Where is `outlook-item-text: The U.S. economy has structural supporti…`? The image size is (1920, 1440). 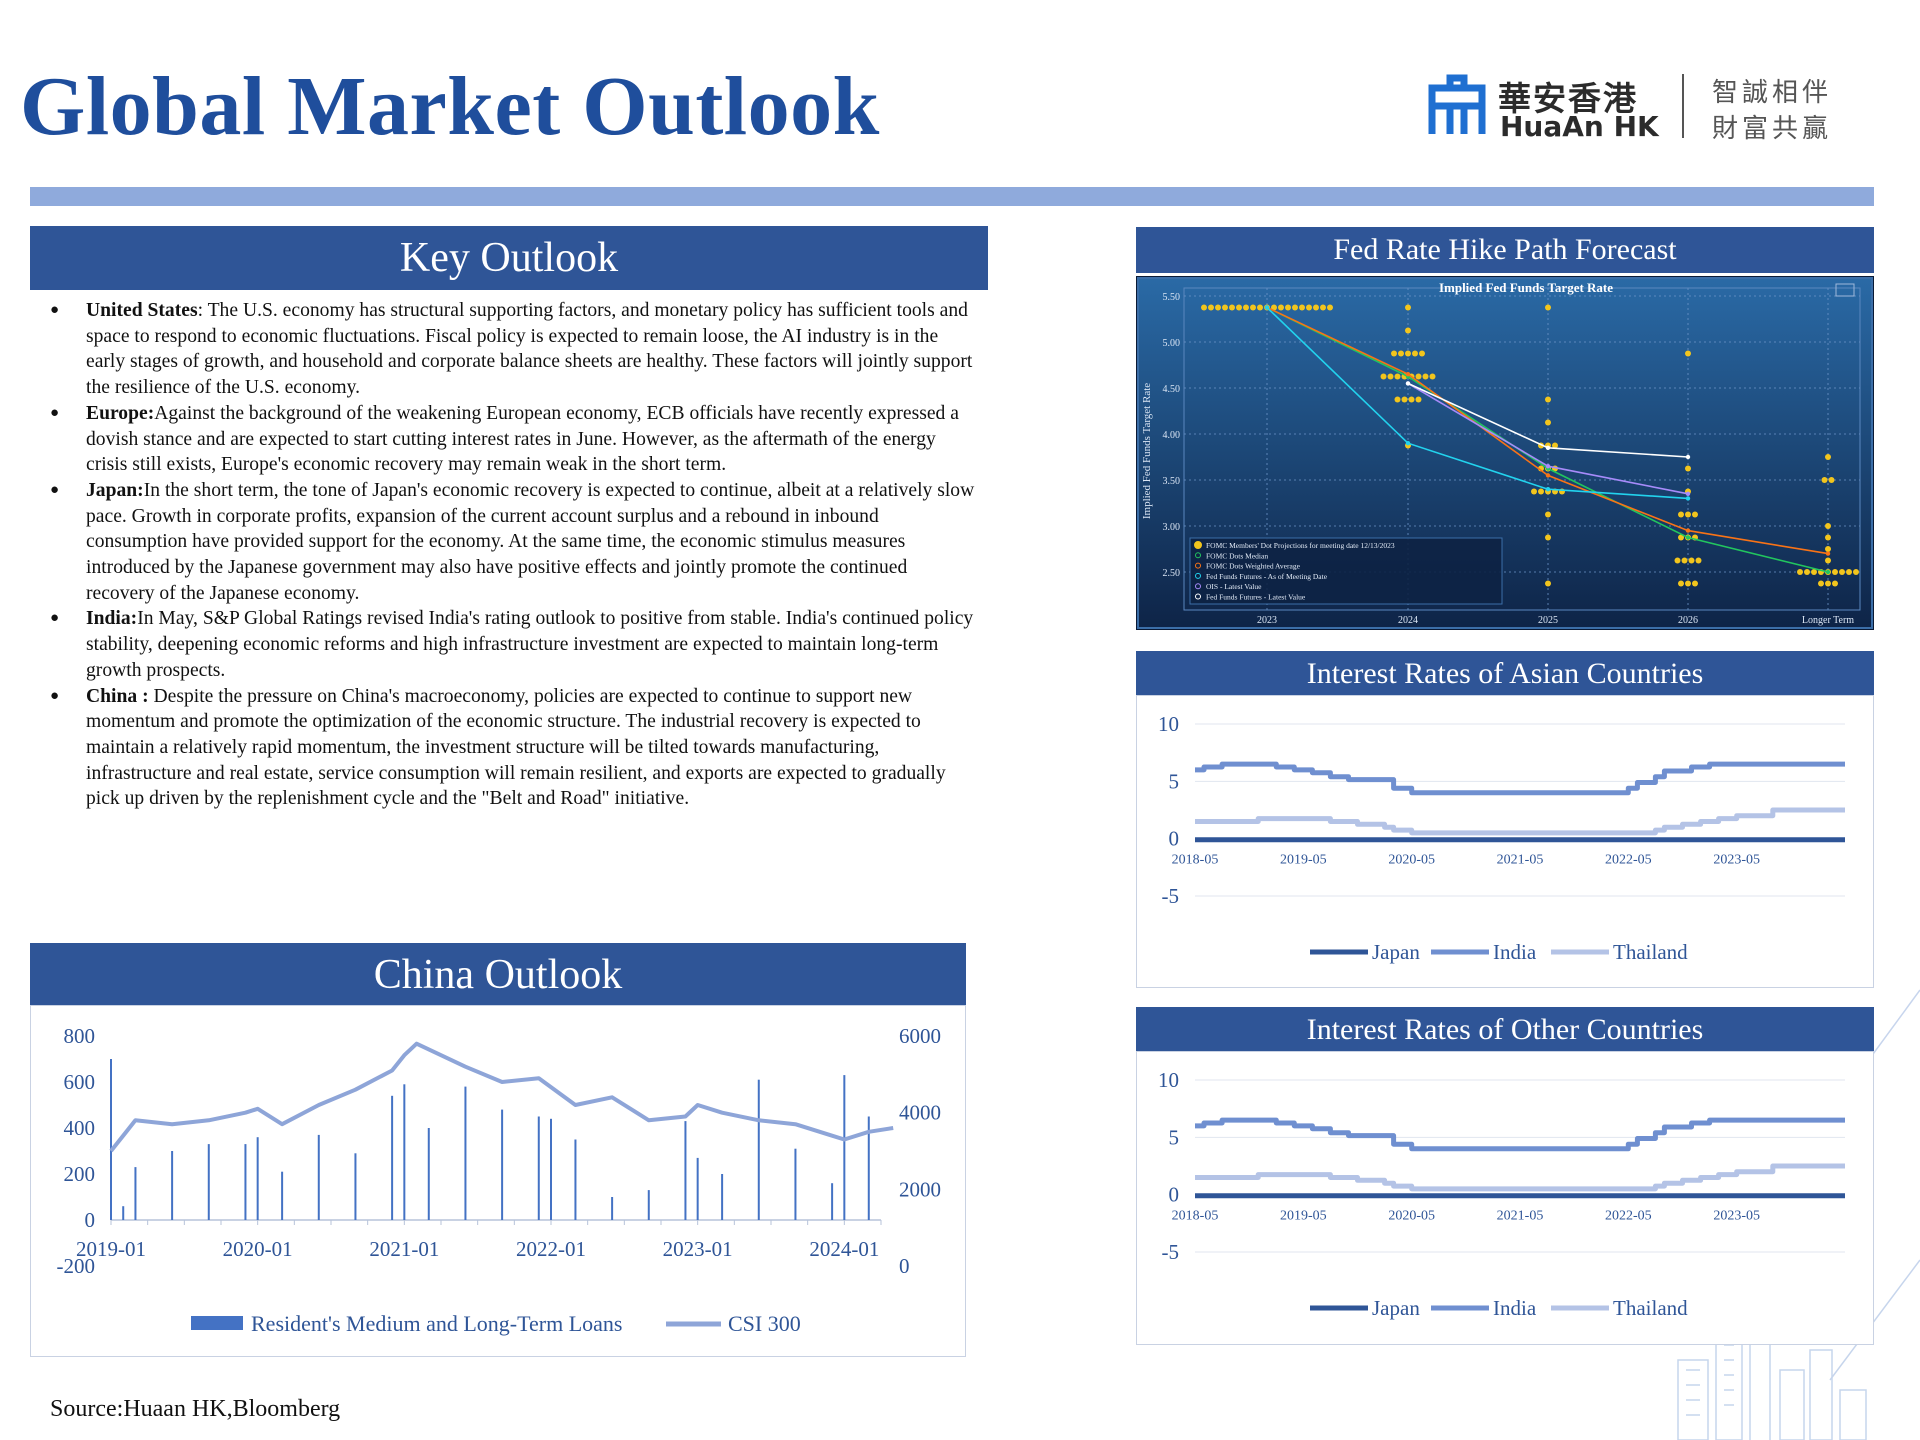 outlook-item-text: The U.S. economy has structural supporti… is located at coordinates (529, 349).